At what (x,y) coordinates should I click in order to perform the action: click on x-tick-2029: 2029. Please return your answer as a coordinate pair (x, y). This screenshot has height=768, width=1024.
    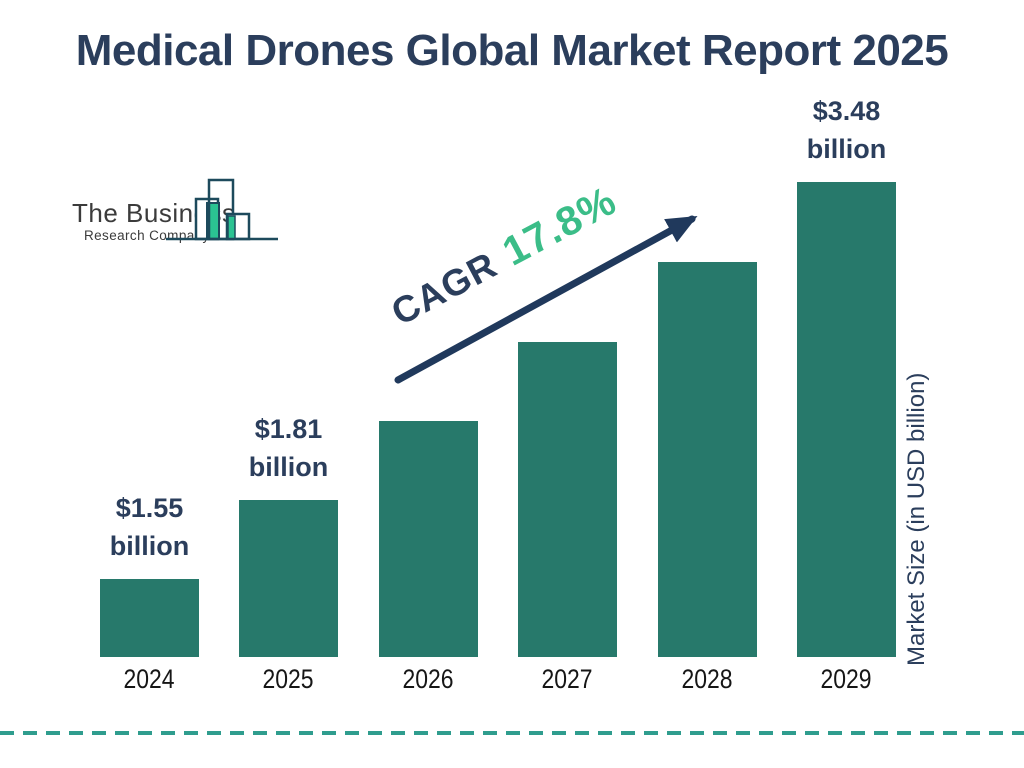
    Looking at the image, I should click on (846, 679).